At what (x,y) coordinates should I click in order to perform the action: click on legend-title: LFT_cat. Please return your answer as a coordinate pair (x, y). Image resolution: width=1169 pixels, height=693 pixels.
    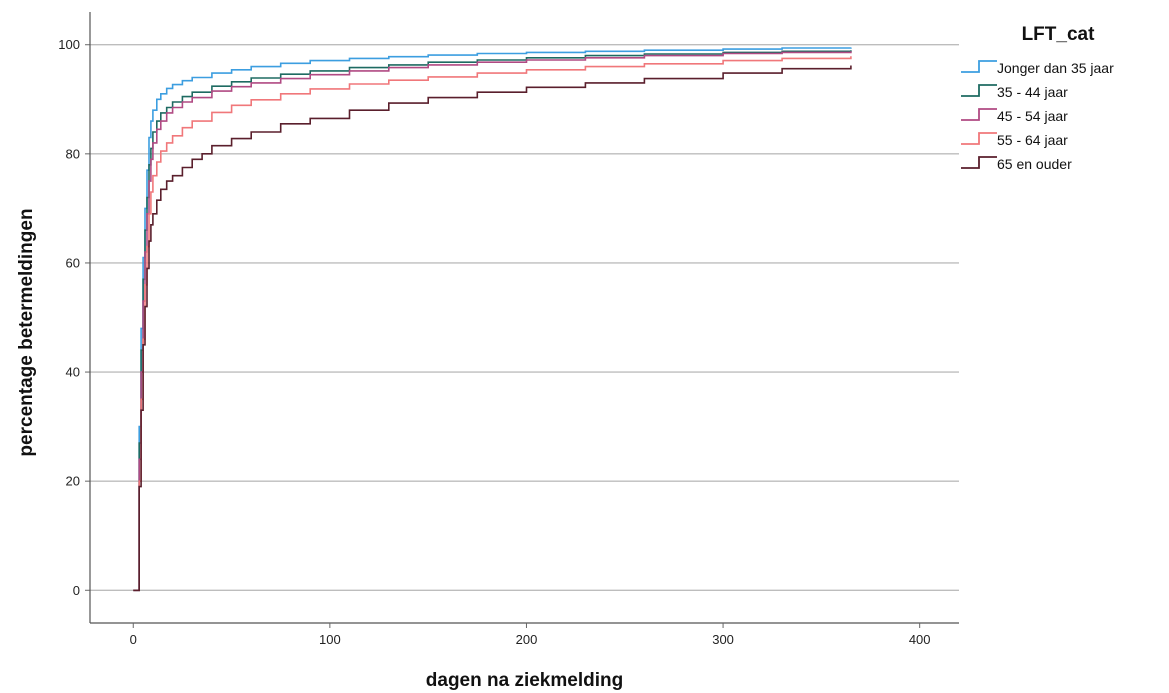
    Looking at the image, I should click on (1059, 34).